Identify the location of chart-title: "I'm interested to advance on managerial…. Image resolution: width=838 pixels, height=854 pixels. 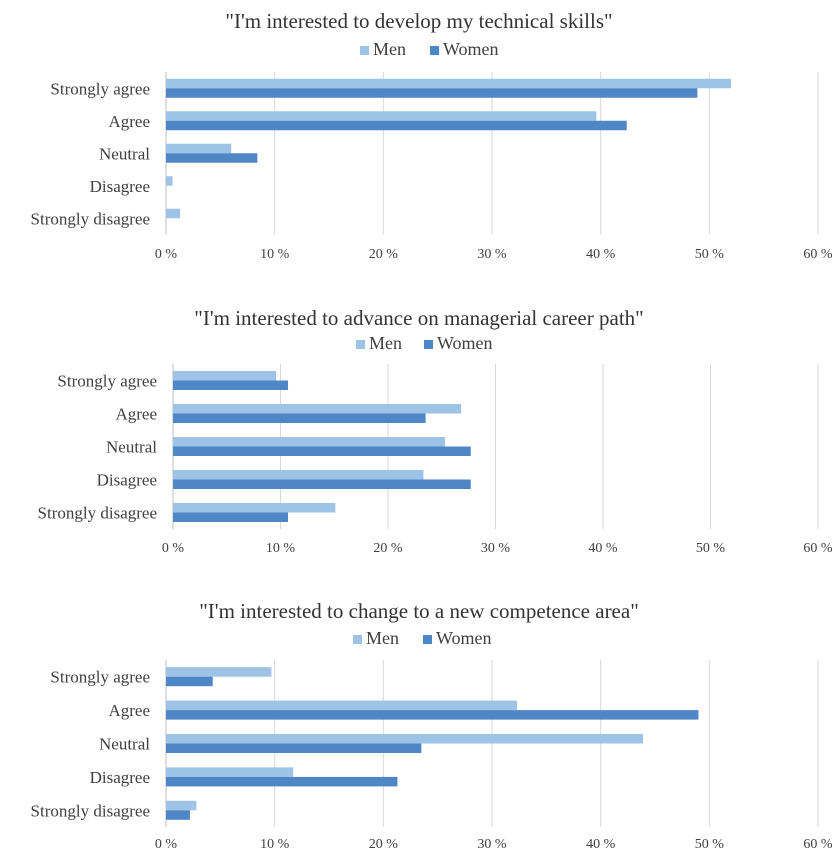
(418, 318).